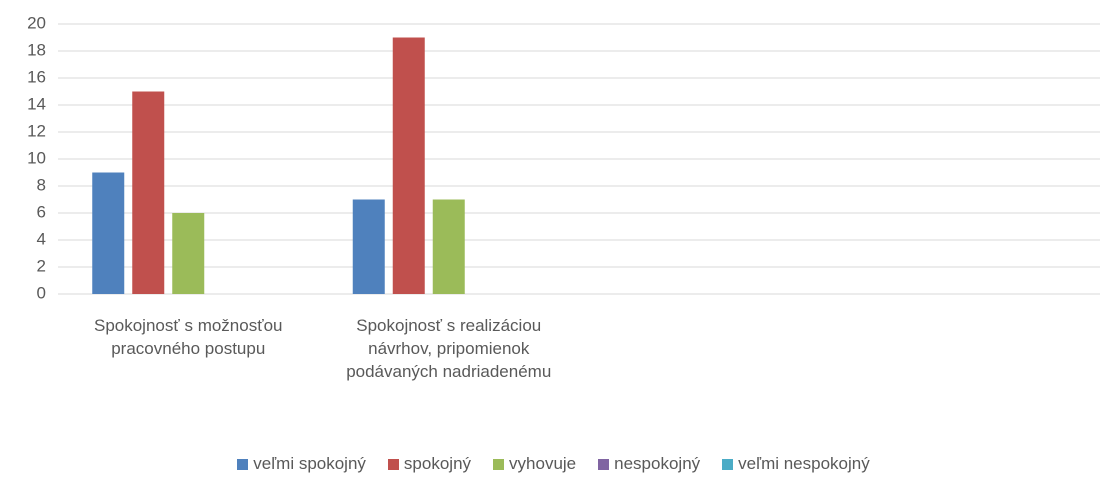 The width and height of the screenshot is (1107, 480). I want to click on y-tick-label: 4, so click(41, 238).